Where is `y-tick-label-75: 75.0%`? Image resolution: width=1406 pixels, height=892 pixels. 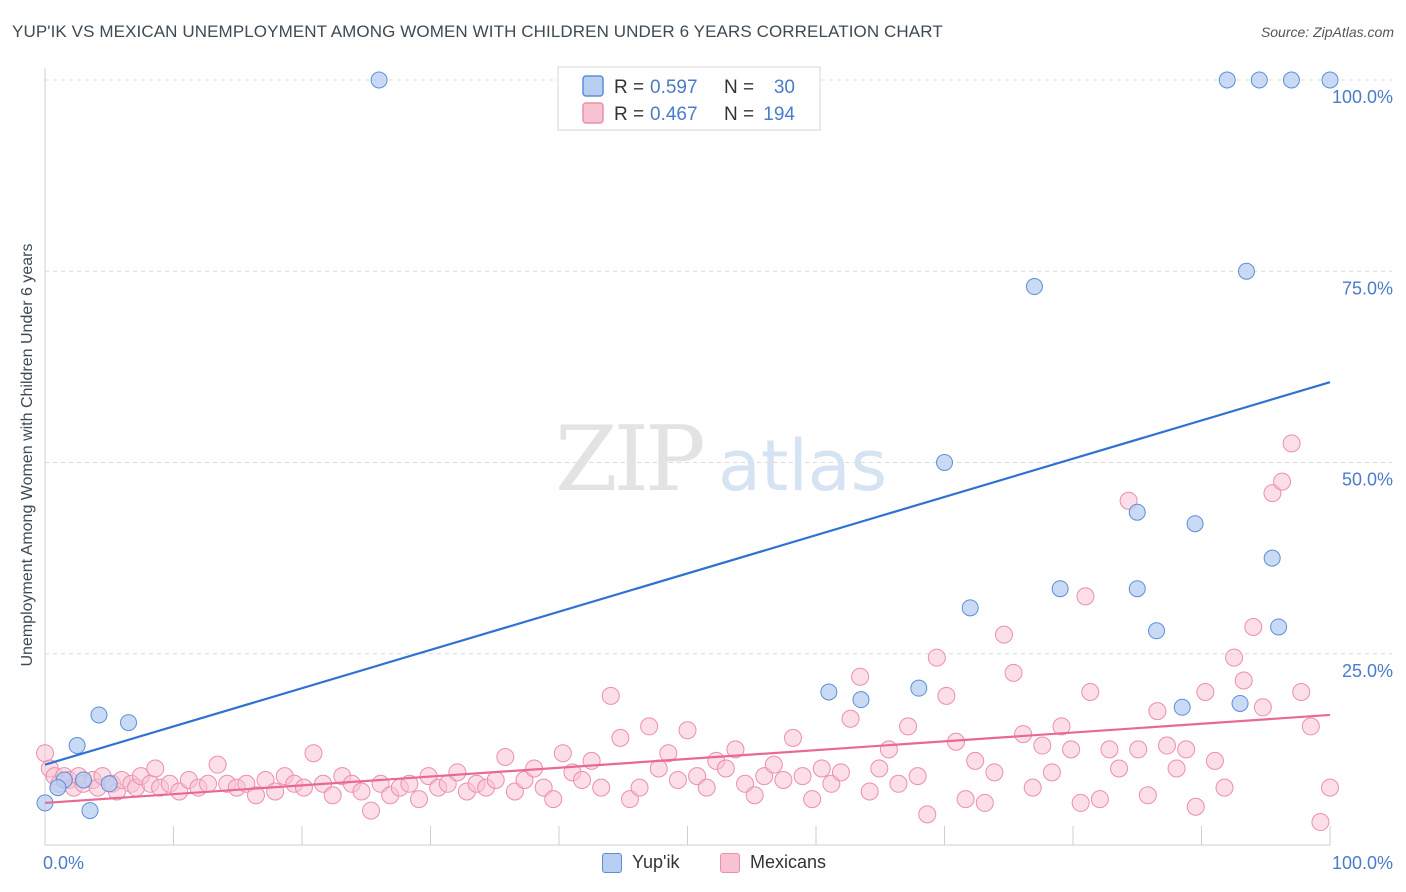
y-tick-label-75: 75.0% is located at coordinates (1367, 288).